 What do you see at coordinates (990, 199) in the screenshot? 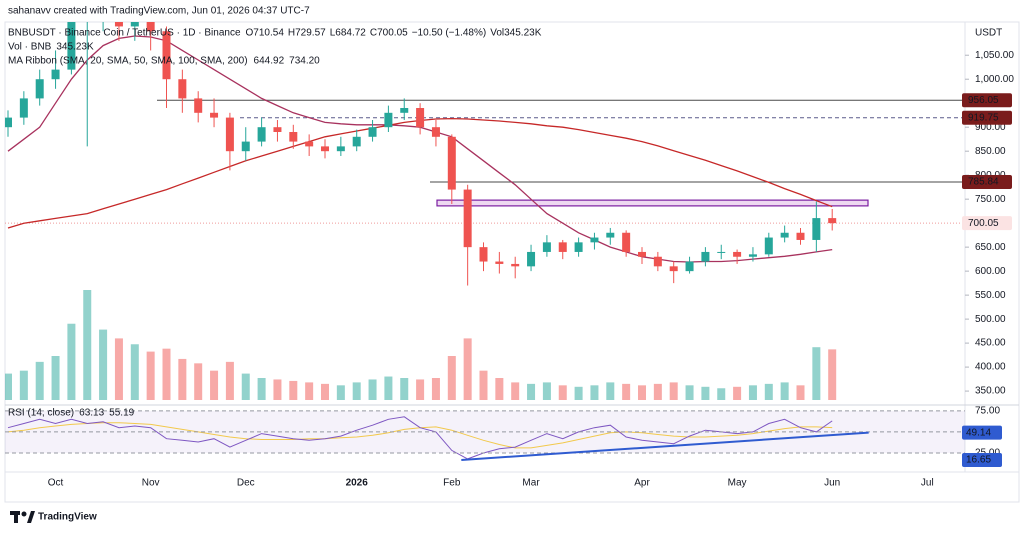
I see `y-tick-label: 750.00` at bounding box center [990, 199].